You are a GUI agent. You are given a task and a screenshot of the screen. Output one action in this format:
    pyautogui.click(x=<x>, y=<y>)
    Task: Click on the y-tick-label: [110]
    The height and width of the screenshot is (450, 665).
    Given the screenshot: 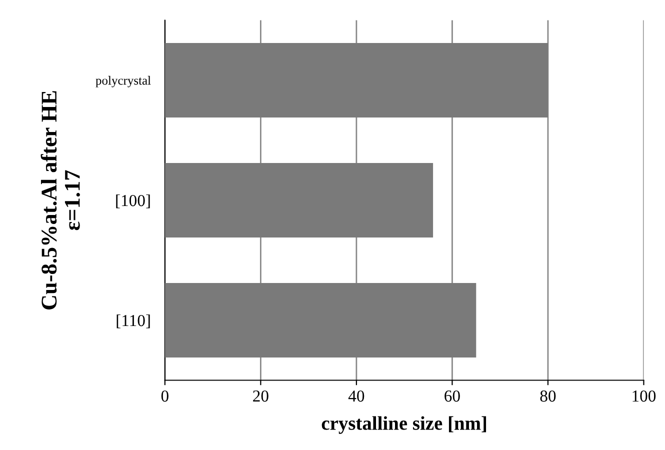 What is the action you would take?
    pyautogui.click(x=133, y=321)
    